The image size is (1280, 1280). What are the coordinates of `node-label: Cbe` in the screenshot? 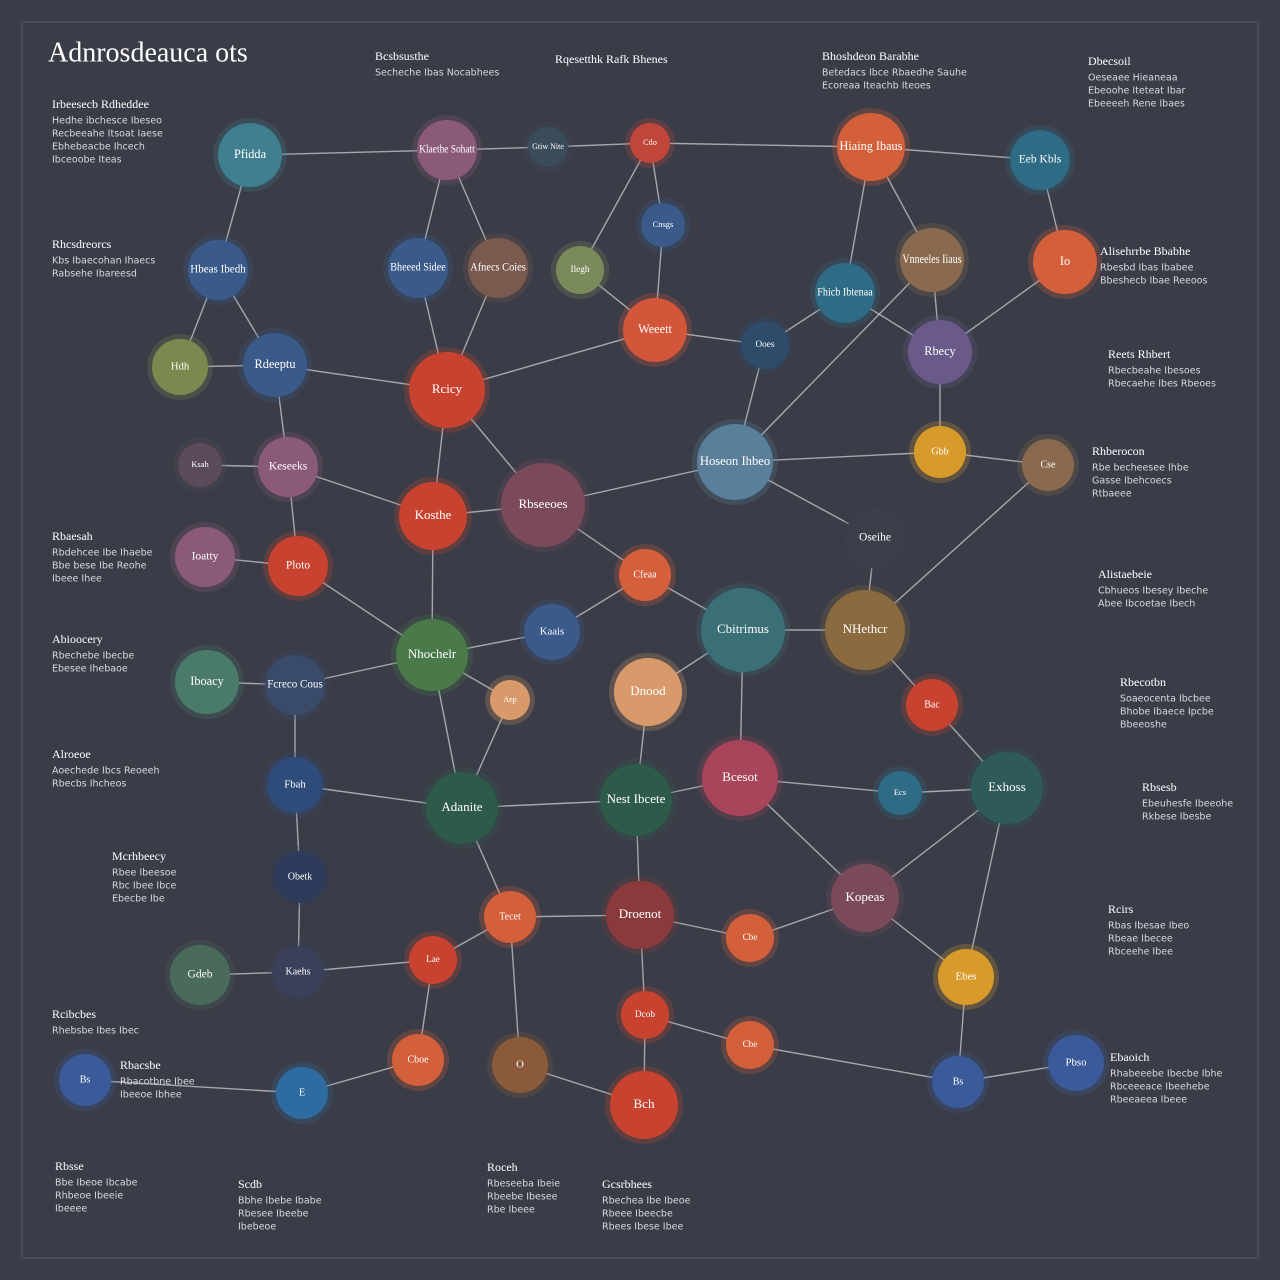 It's located at (750, 1044).